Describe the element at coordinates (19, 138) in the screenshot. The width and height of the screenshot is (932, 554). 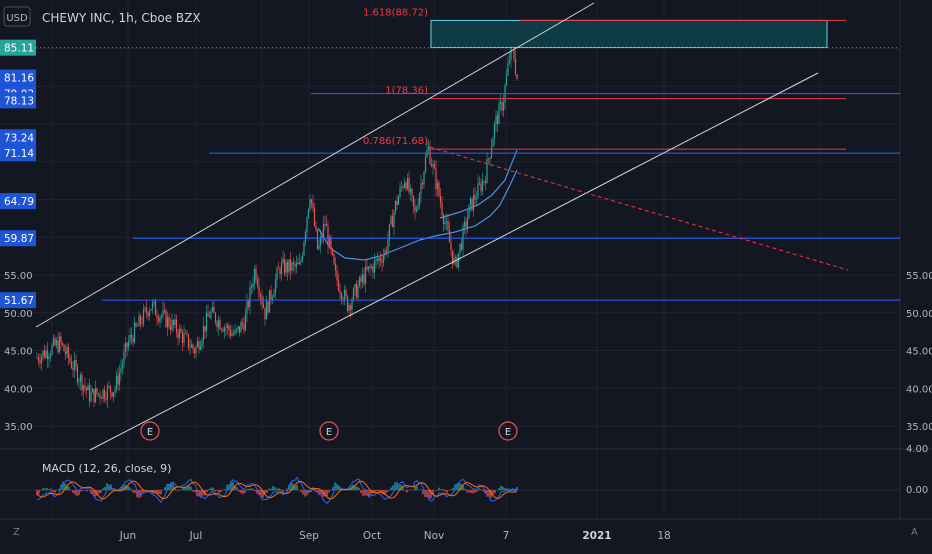
I see `price-level-tag: 73.24` at that location.